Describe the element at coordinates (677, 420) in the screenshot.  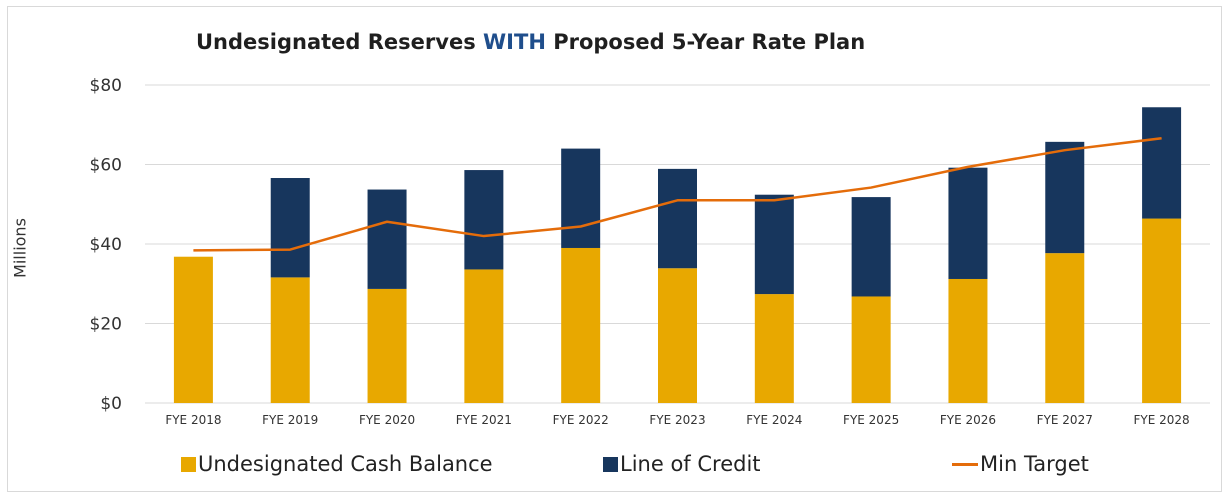
I see `x-tick-label: FYE 2023` at that location.